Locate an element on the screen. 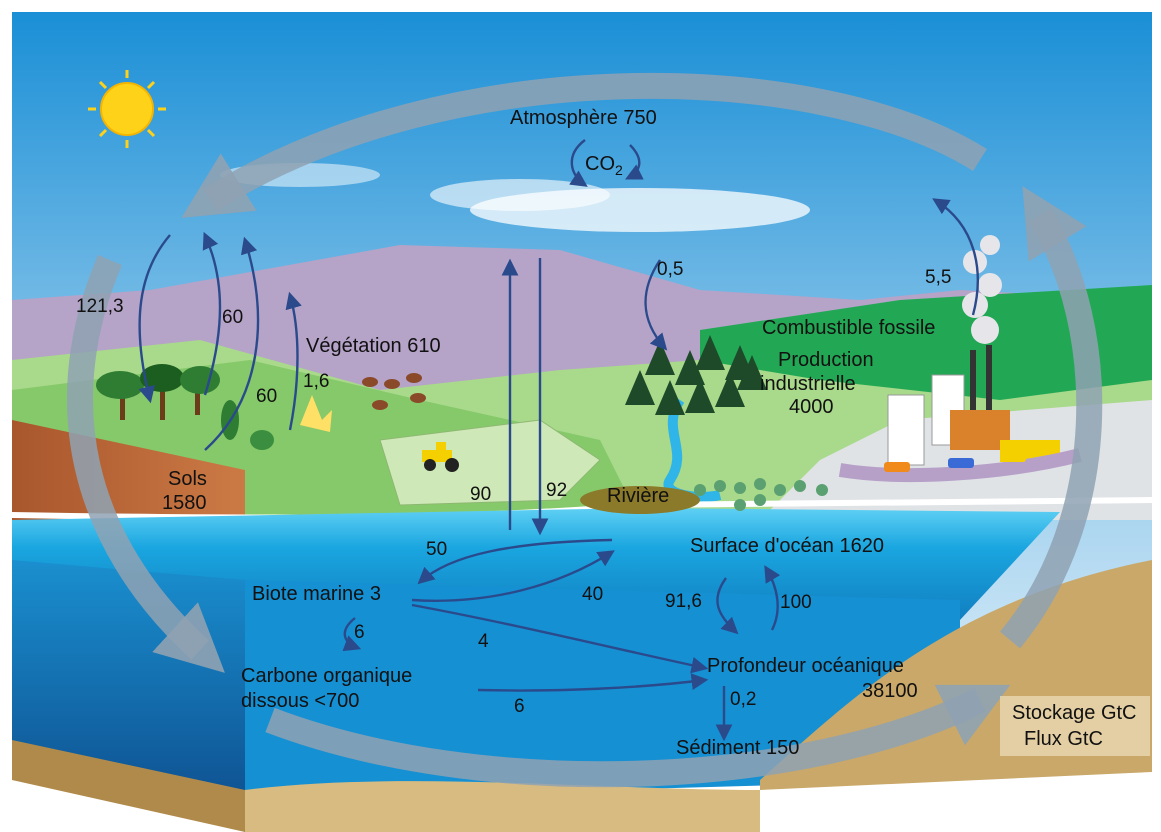 This screenshot has width=1161, height=832. legend-flux: Flux GtC is located at coordinates (1063, 739).